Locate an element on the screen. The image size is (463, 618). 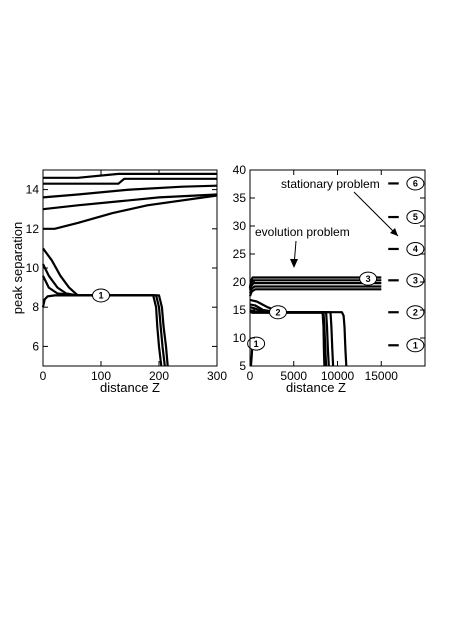
stationary-problem-label: stationary problem is located at coordinates (330, 184).